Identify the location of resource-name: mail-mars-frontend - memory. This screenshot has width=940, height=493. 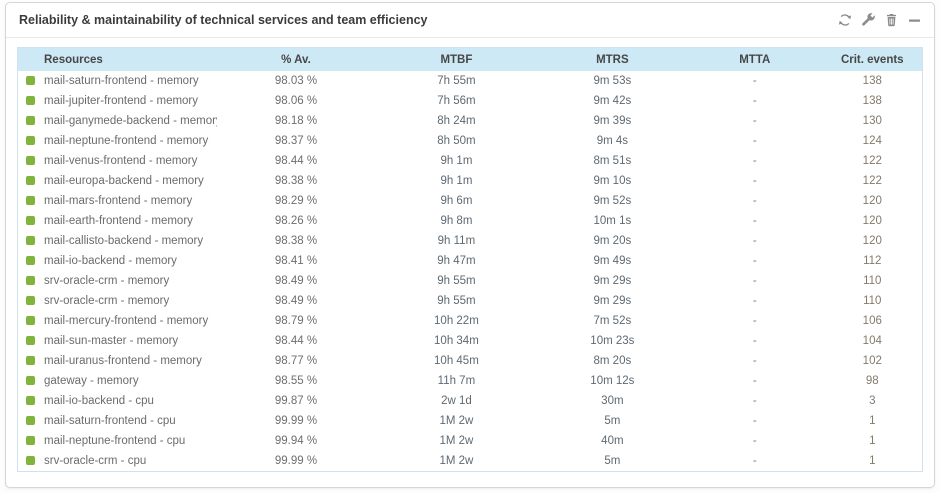
(118, 201).